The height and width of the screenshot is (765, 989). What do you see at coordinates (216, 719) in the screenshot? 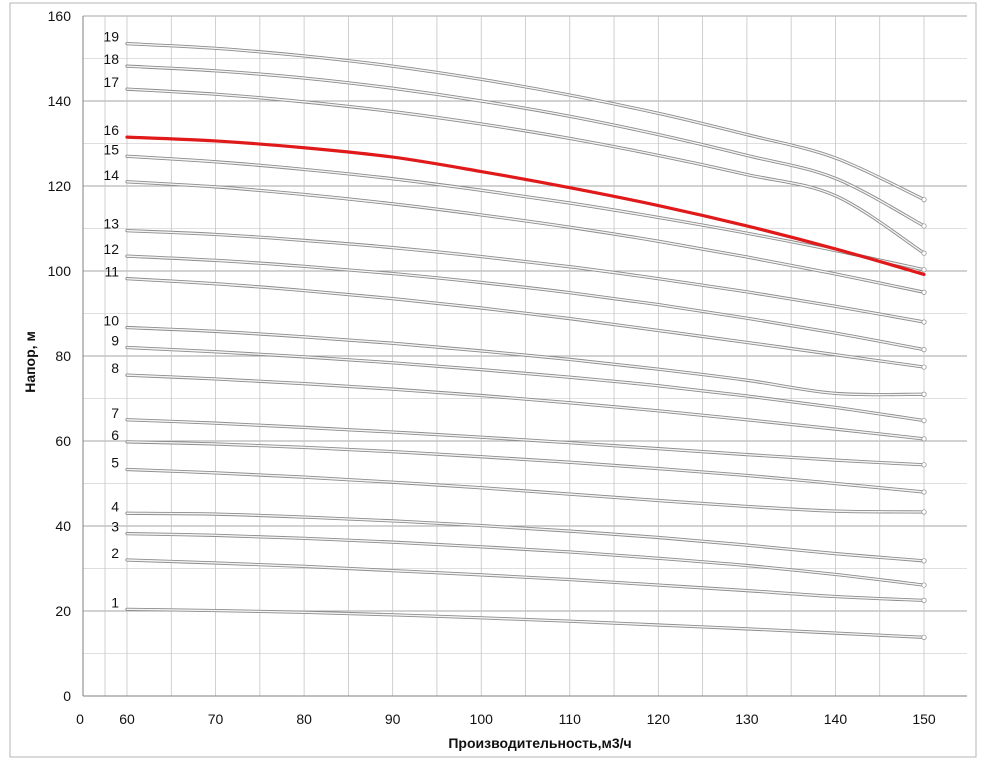
I see `x-tick-label: 70` at bounding box center [216, 719].